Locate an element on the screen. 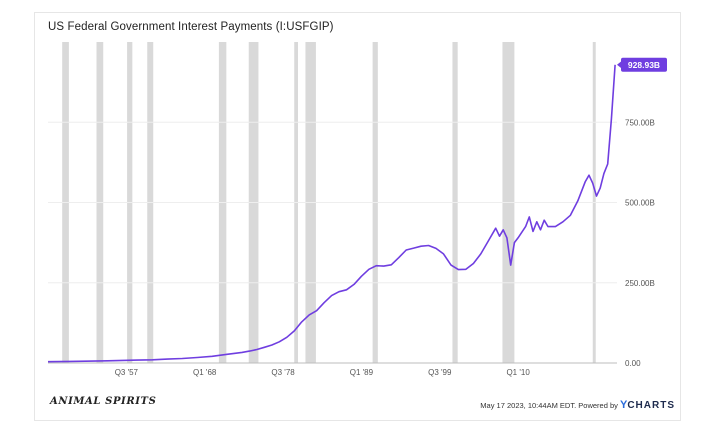  animal-spirits-logo: ANIMAL SPIRITS is located at coordinates (103, 401).